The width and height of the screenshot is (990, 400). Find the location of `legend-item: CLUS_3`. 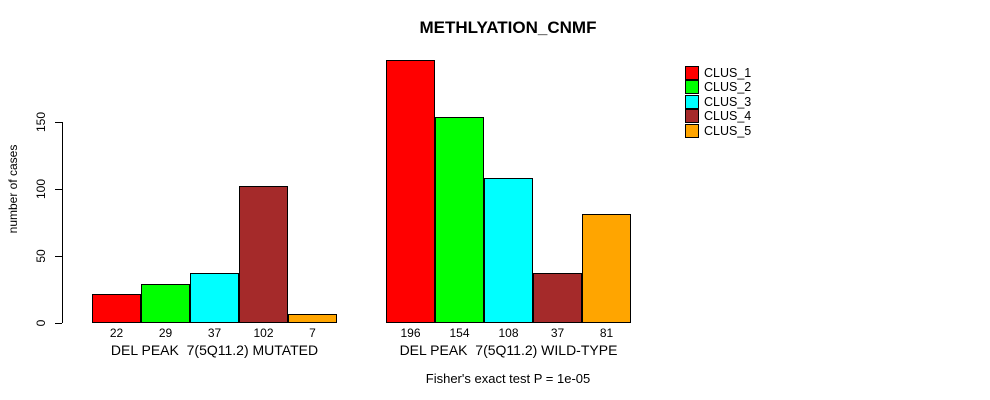

legend-item: CLUS_3 is located at coordinates (718, 101).